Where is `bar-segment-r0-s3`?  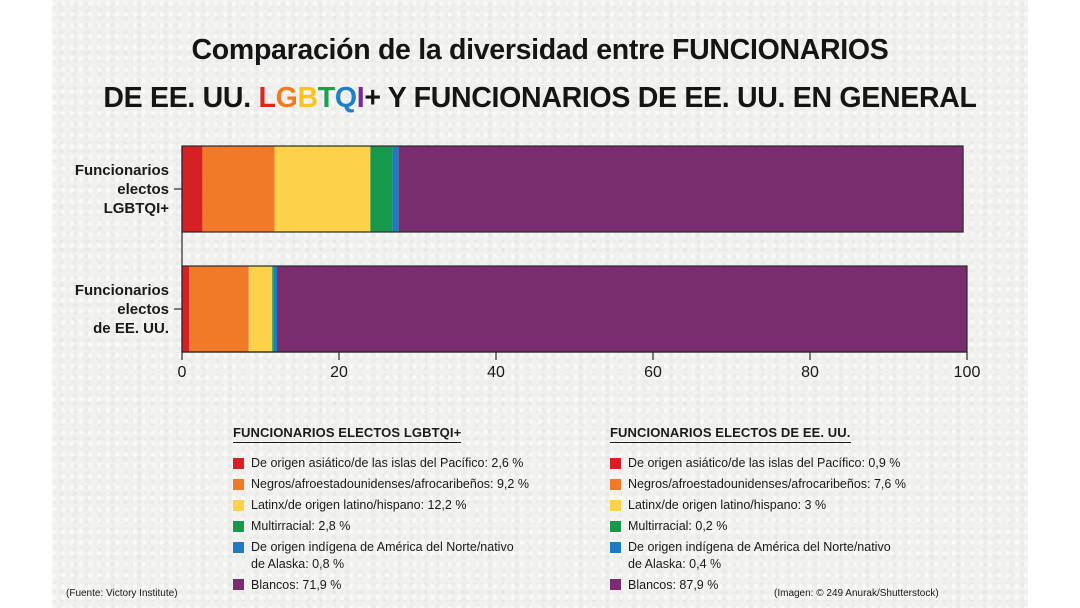 bar-segment-r0-s3 is located at coordinates (381, 189).